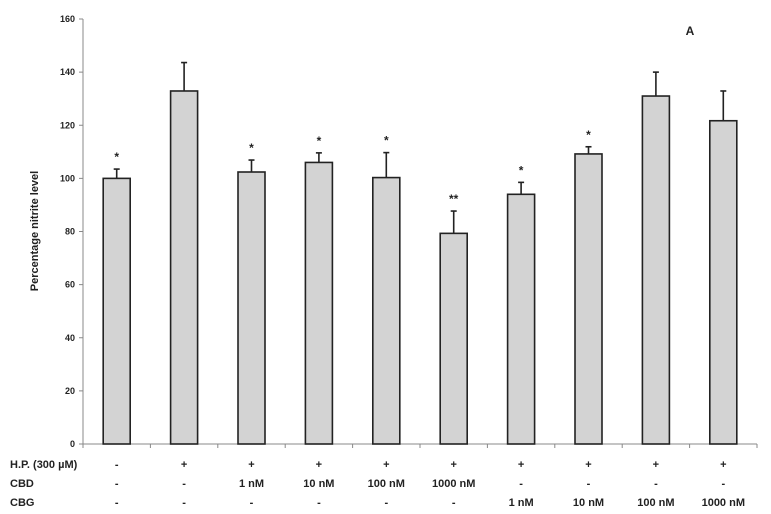 The image size is (771, 514). What do you see at coordinates (70, 285) in the screenshot?
I see `y-tick-label: 60` at bounding box center [70, 285].